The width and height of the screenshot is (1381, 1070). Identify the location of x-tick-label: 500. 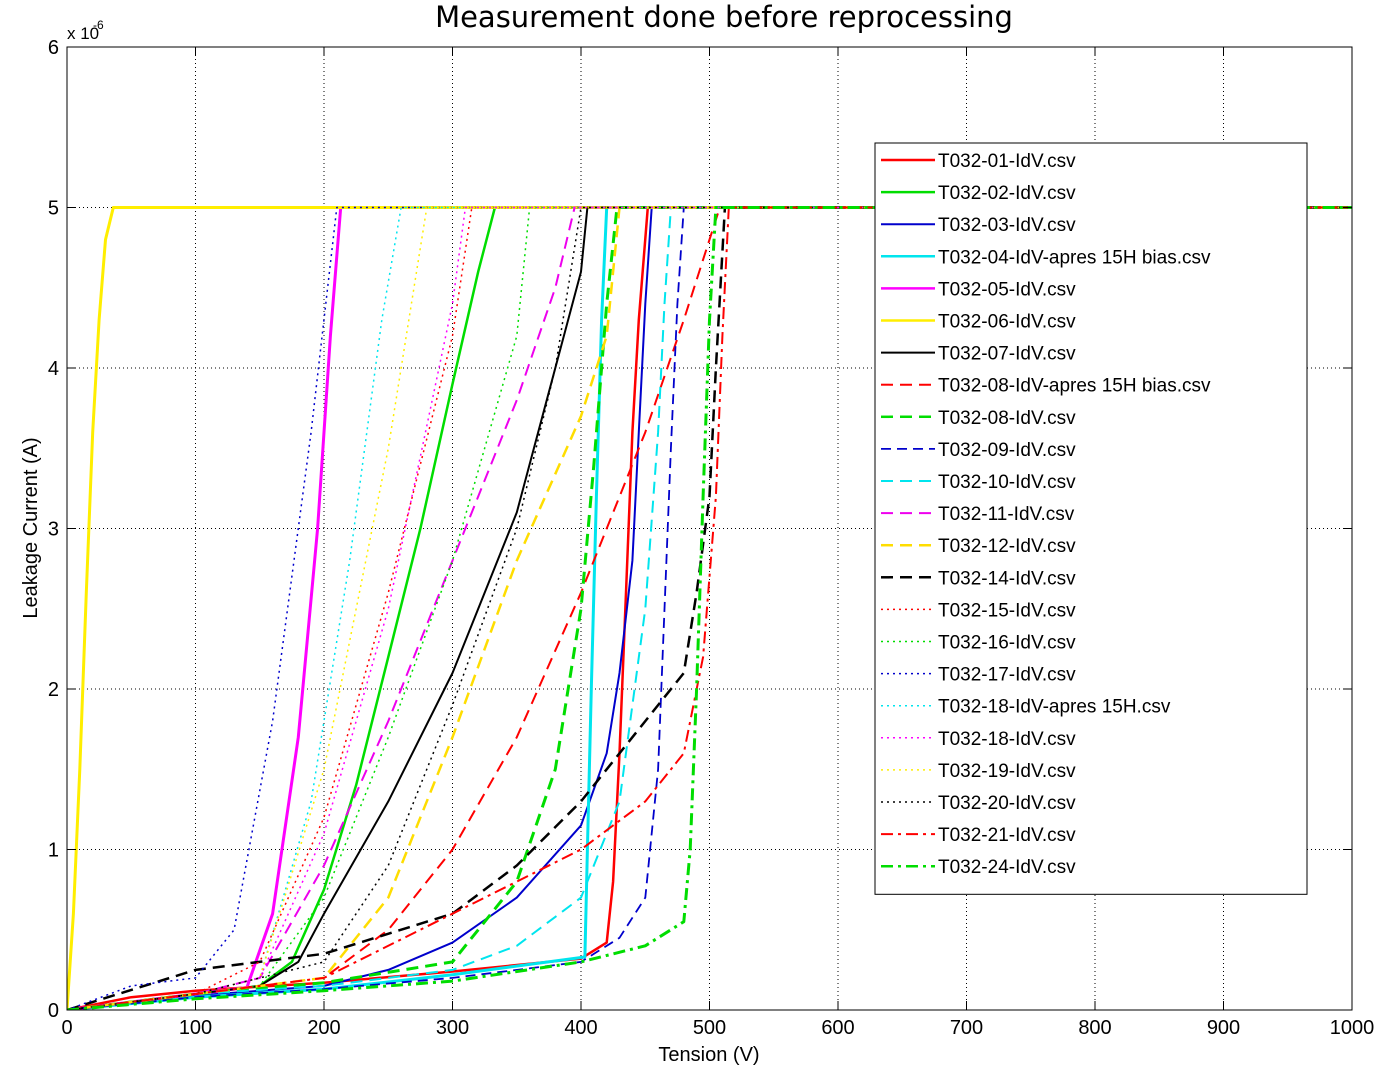
(709, 1028).